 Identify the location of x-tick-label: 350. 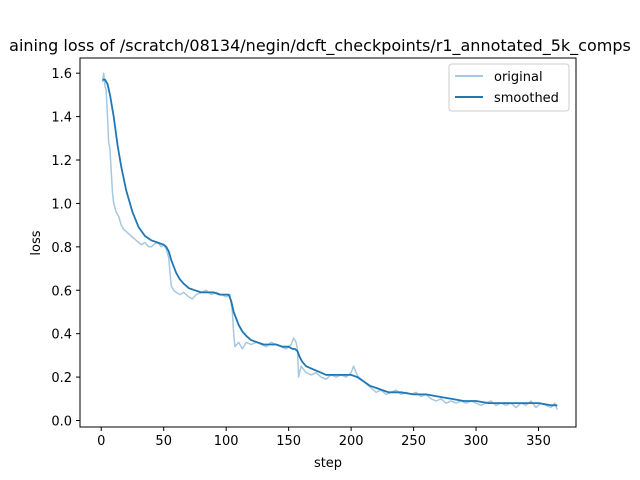
(538, 441).